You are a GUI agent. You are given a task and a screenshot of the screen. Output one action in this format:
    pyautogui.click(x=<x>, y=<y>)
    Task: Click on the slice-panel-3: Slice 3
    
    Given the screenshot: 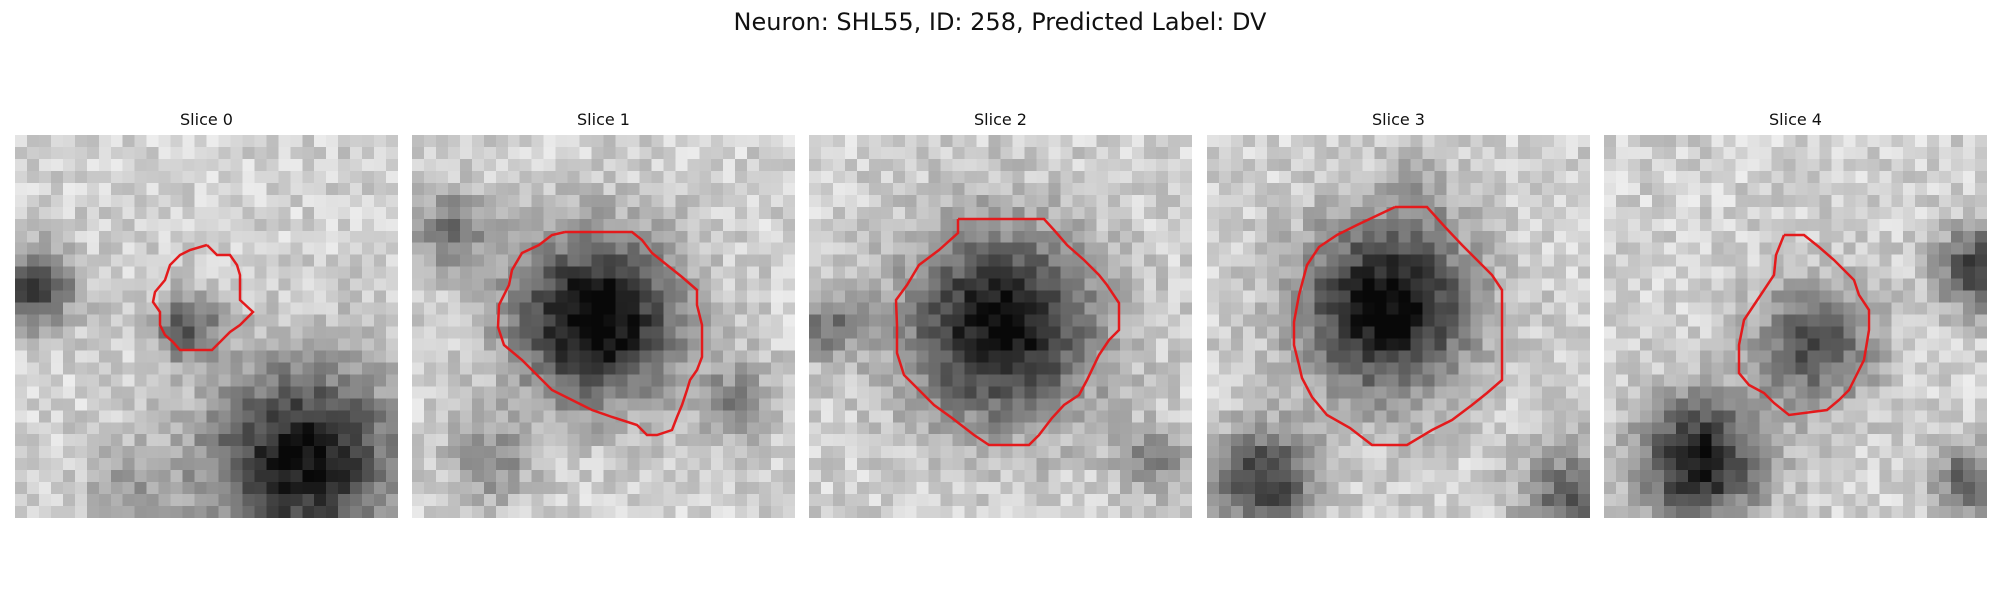 What is the action you would take?
    pyautogui.click(x=1398, y=313)
    